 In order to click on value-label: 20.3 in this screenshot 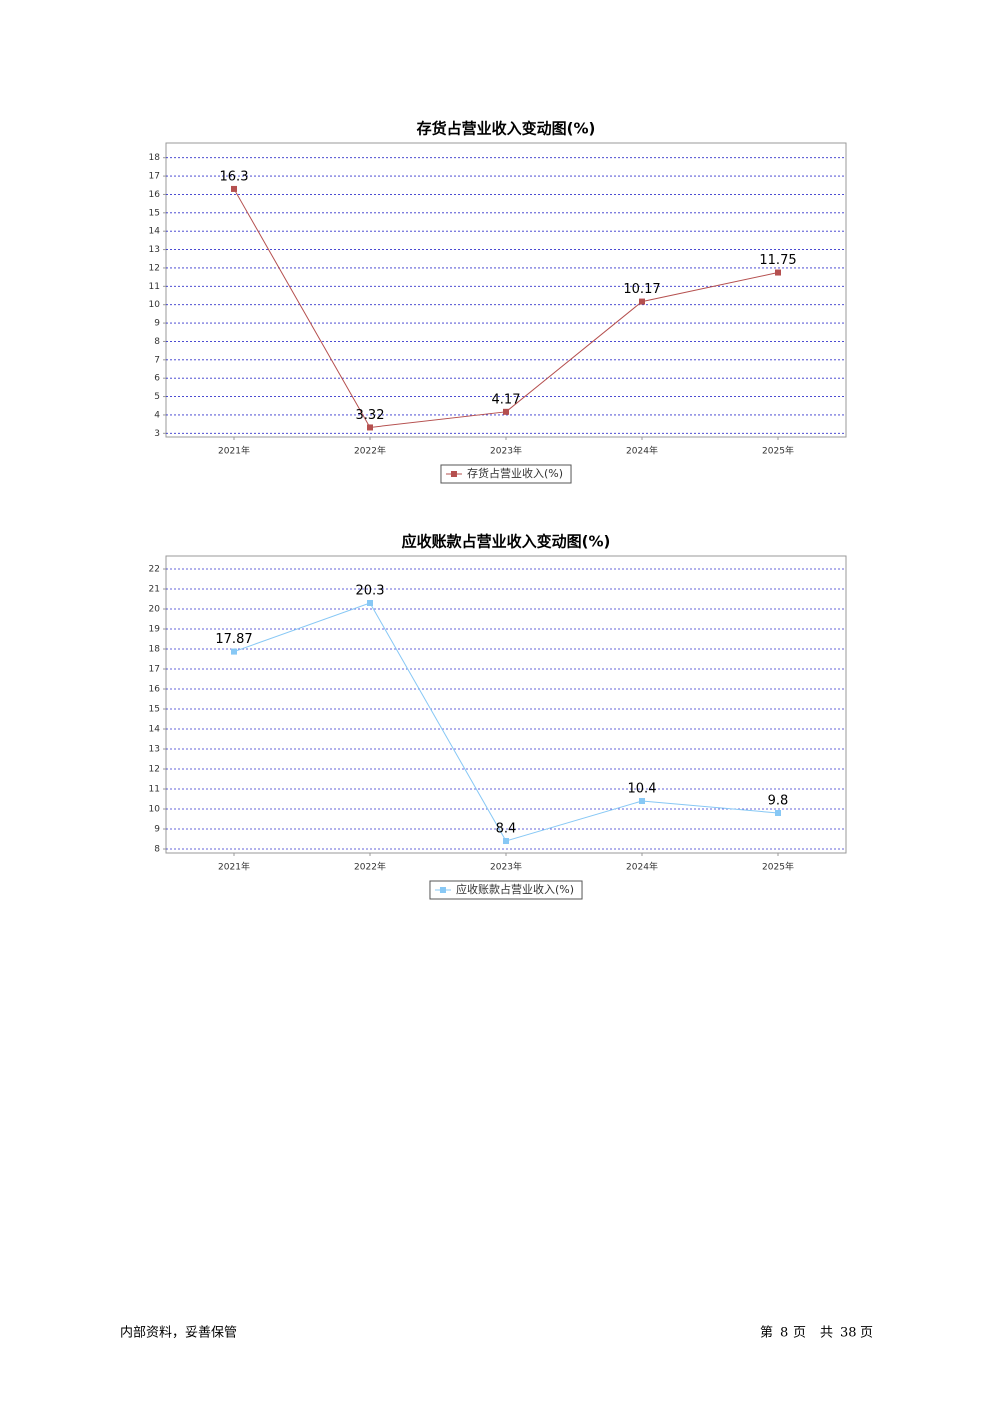, I will do `click(370, 591)`.